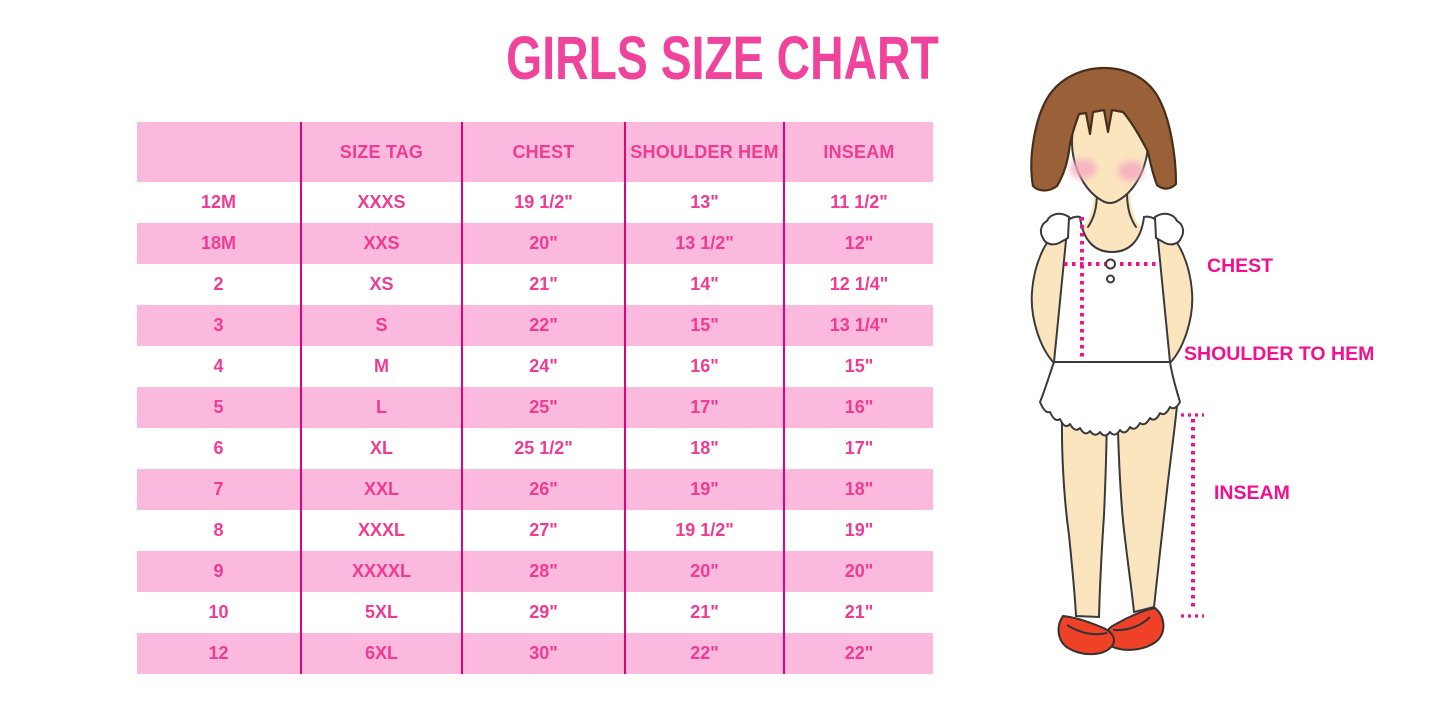  I want to click on table-cell: XXS, so click(380, 243).